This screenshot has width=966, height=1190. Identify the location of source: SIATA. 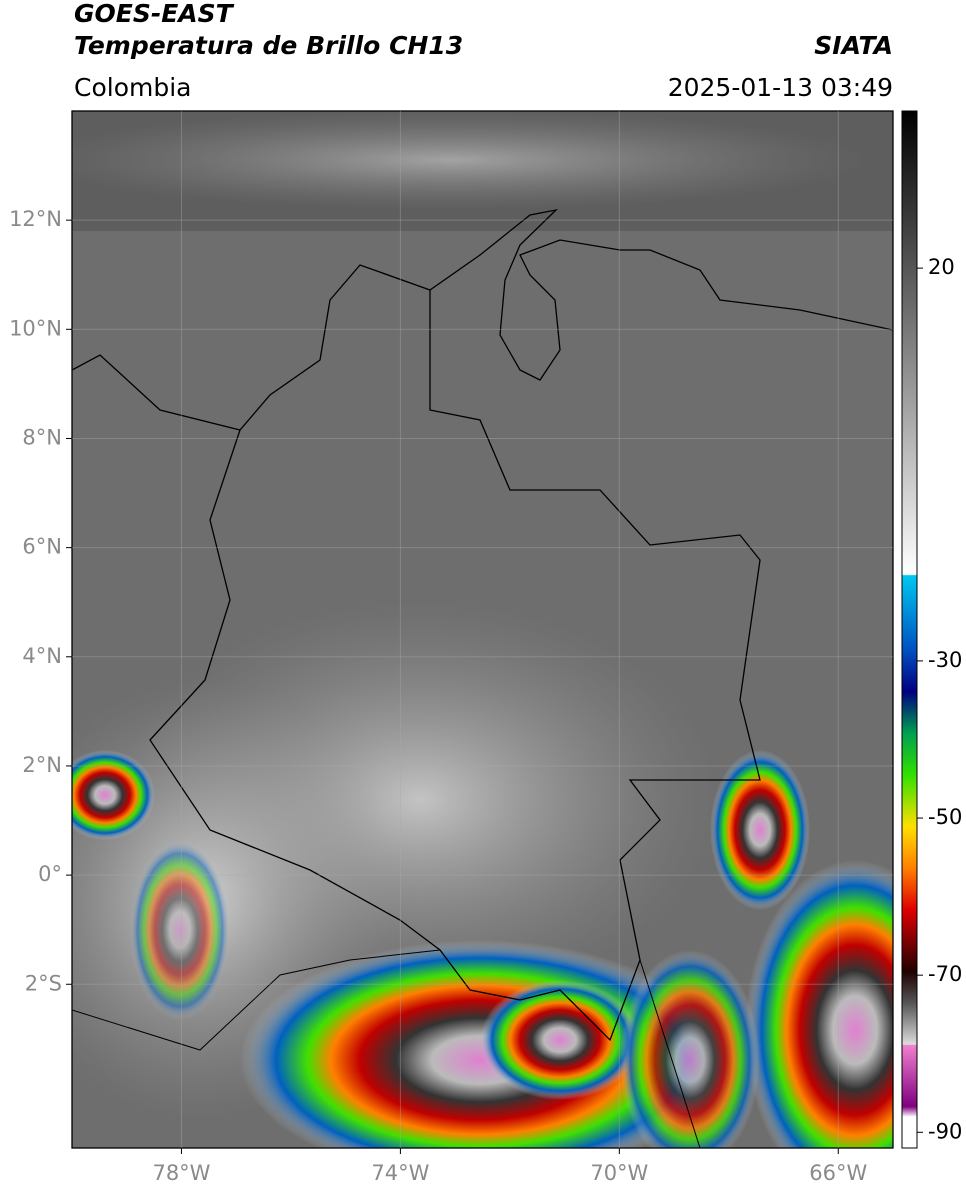
(853, 45).